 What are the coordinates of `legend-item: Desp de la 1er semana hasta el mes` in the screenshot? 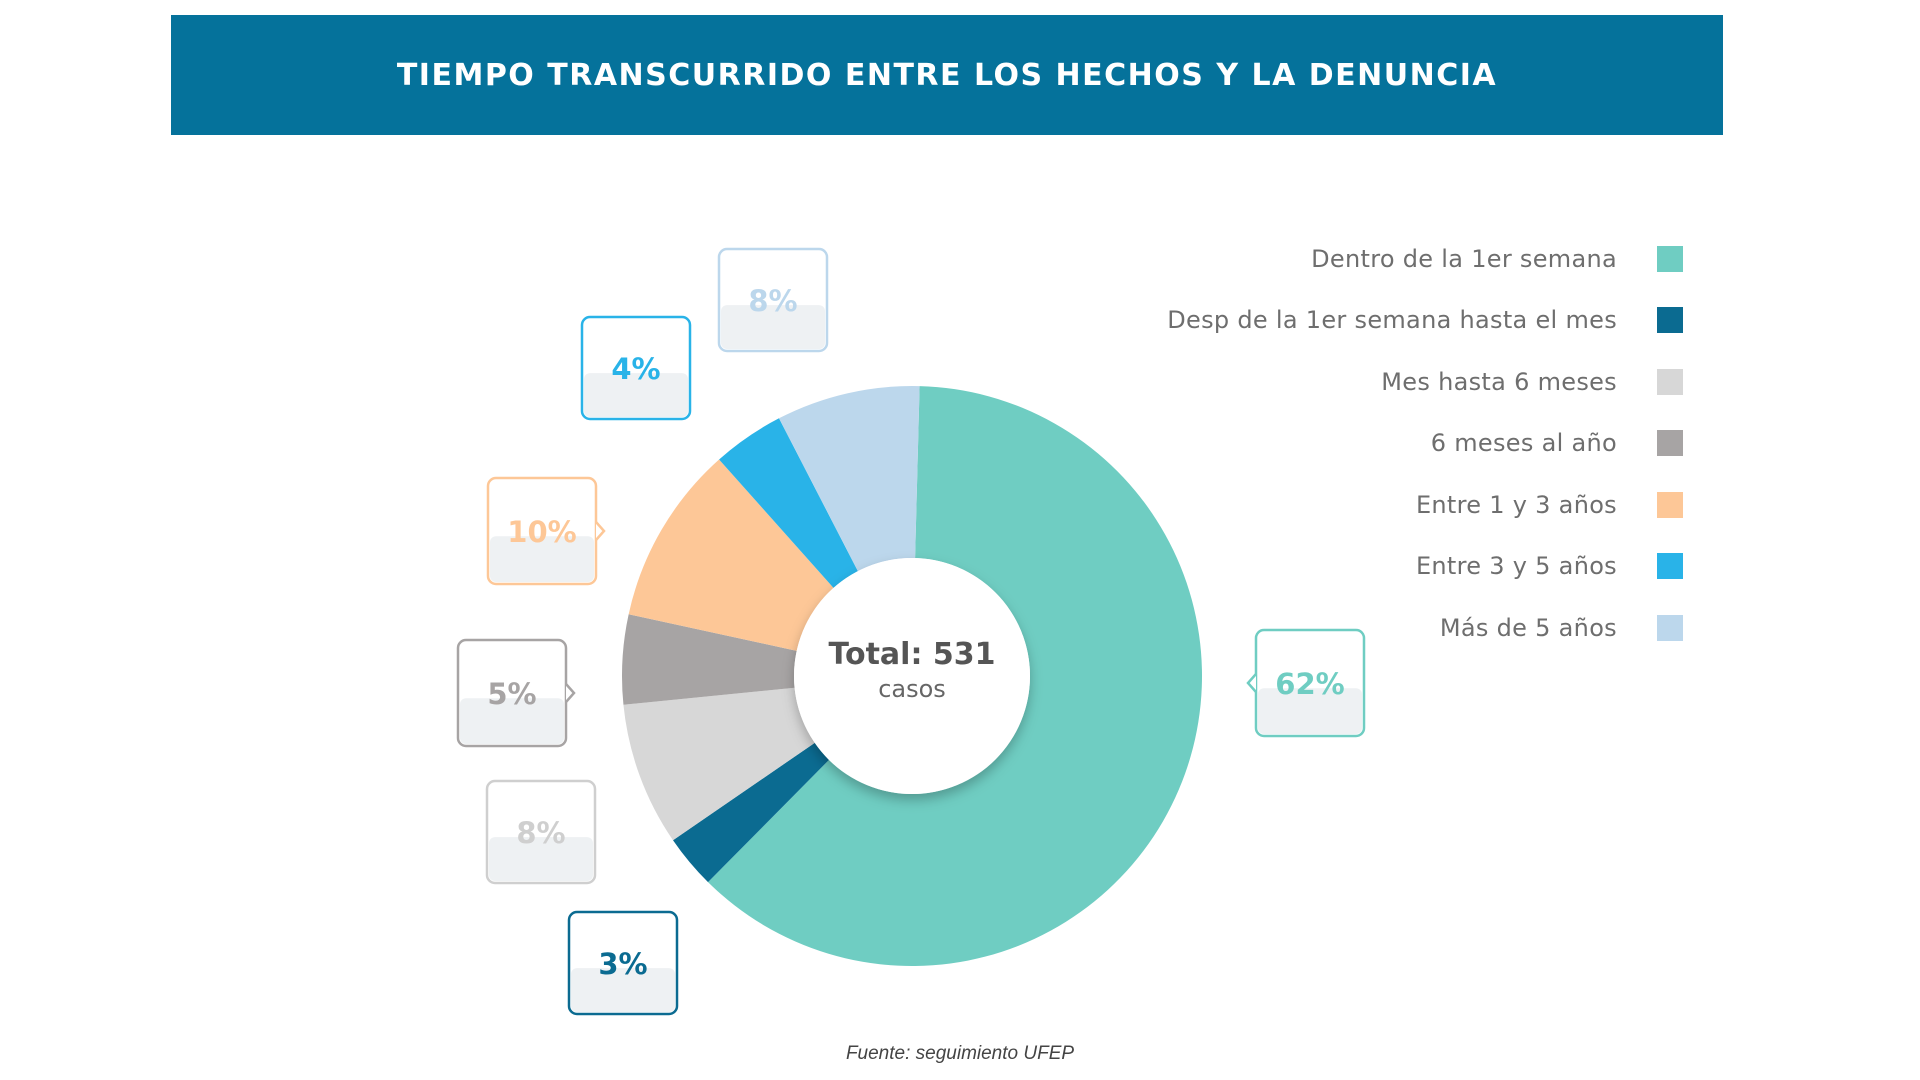 It's located at (1333, 321).